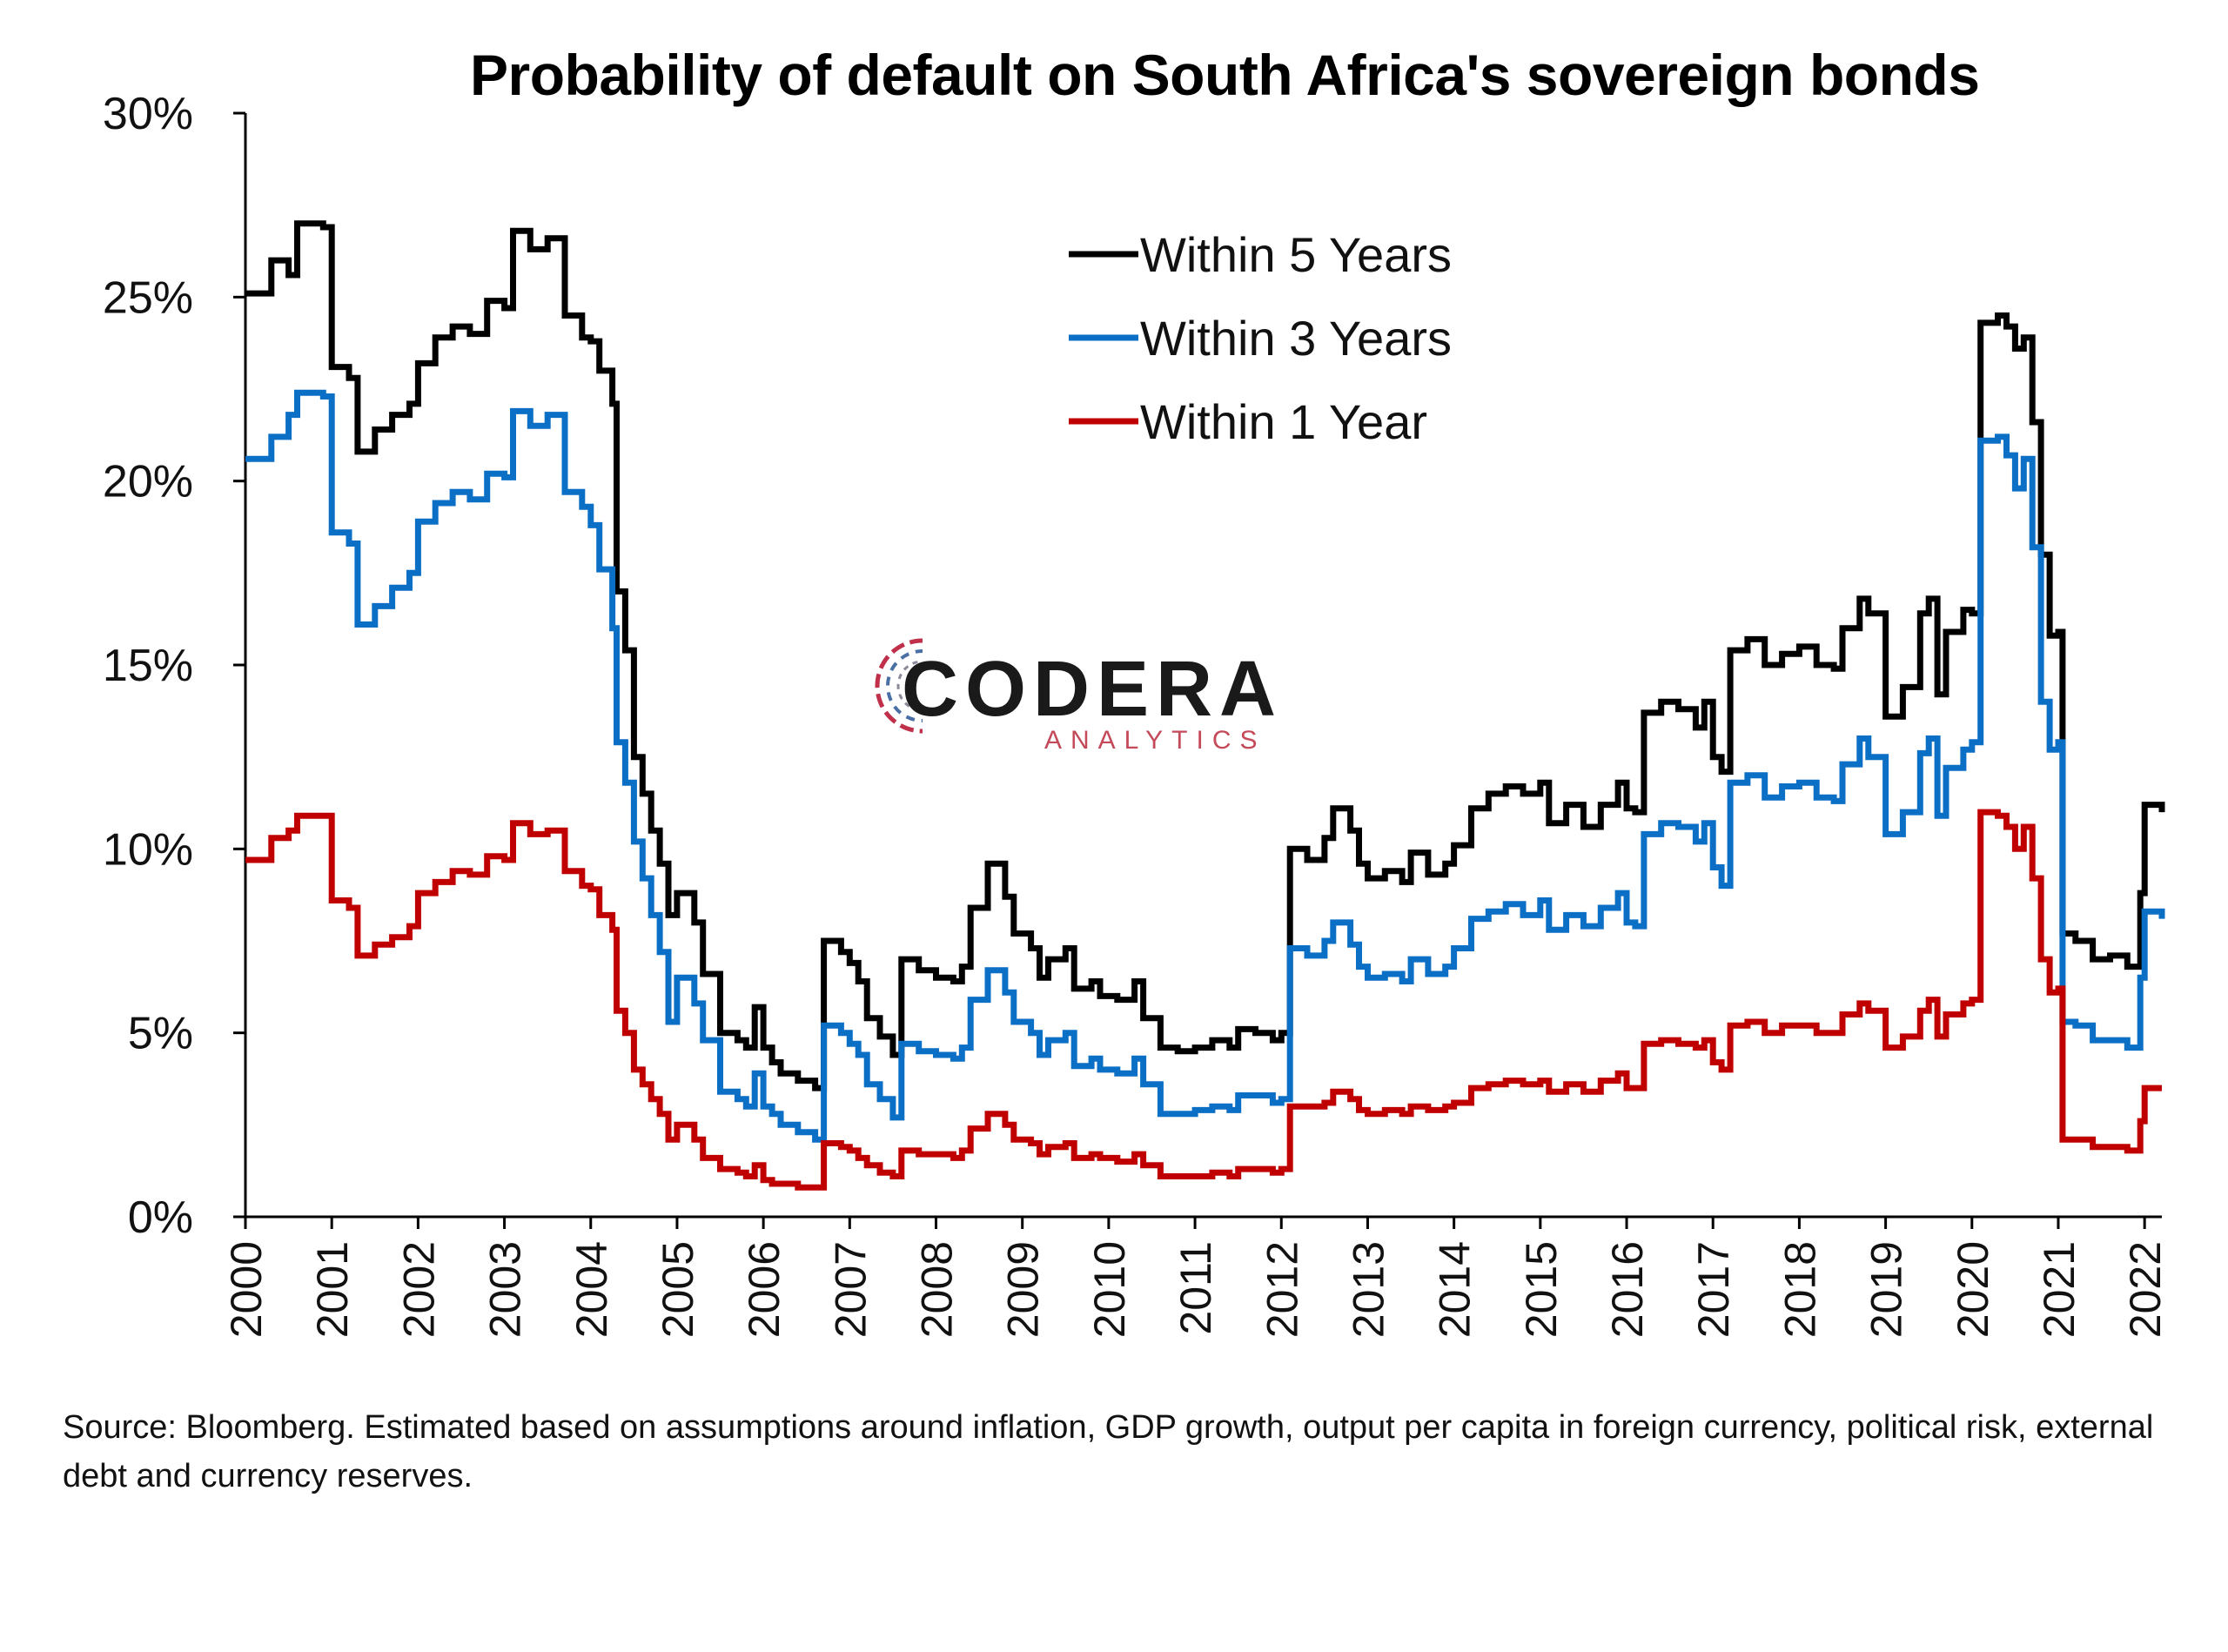 The height and width of the screenshot is (1652, 2228). Describe the element at coordinates (1282, 1289) in the screenshot. I see `x-tick-label: 2012` at that location.